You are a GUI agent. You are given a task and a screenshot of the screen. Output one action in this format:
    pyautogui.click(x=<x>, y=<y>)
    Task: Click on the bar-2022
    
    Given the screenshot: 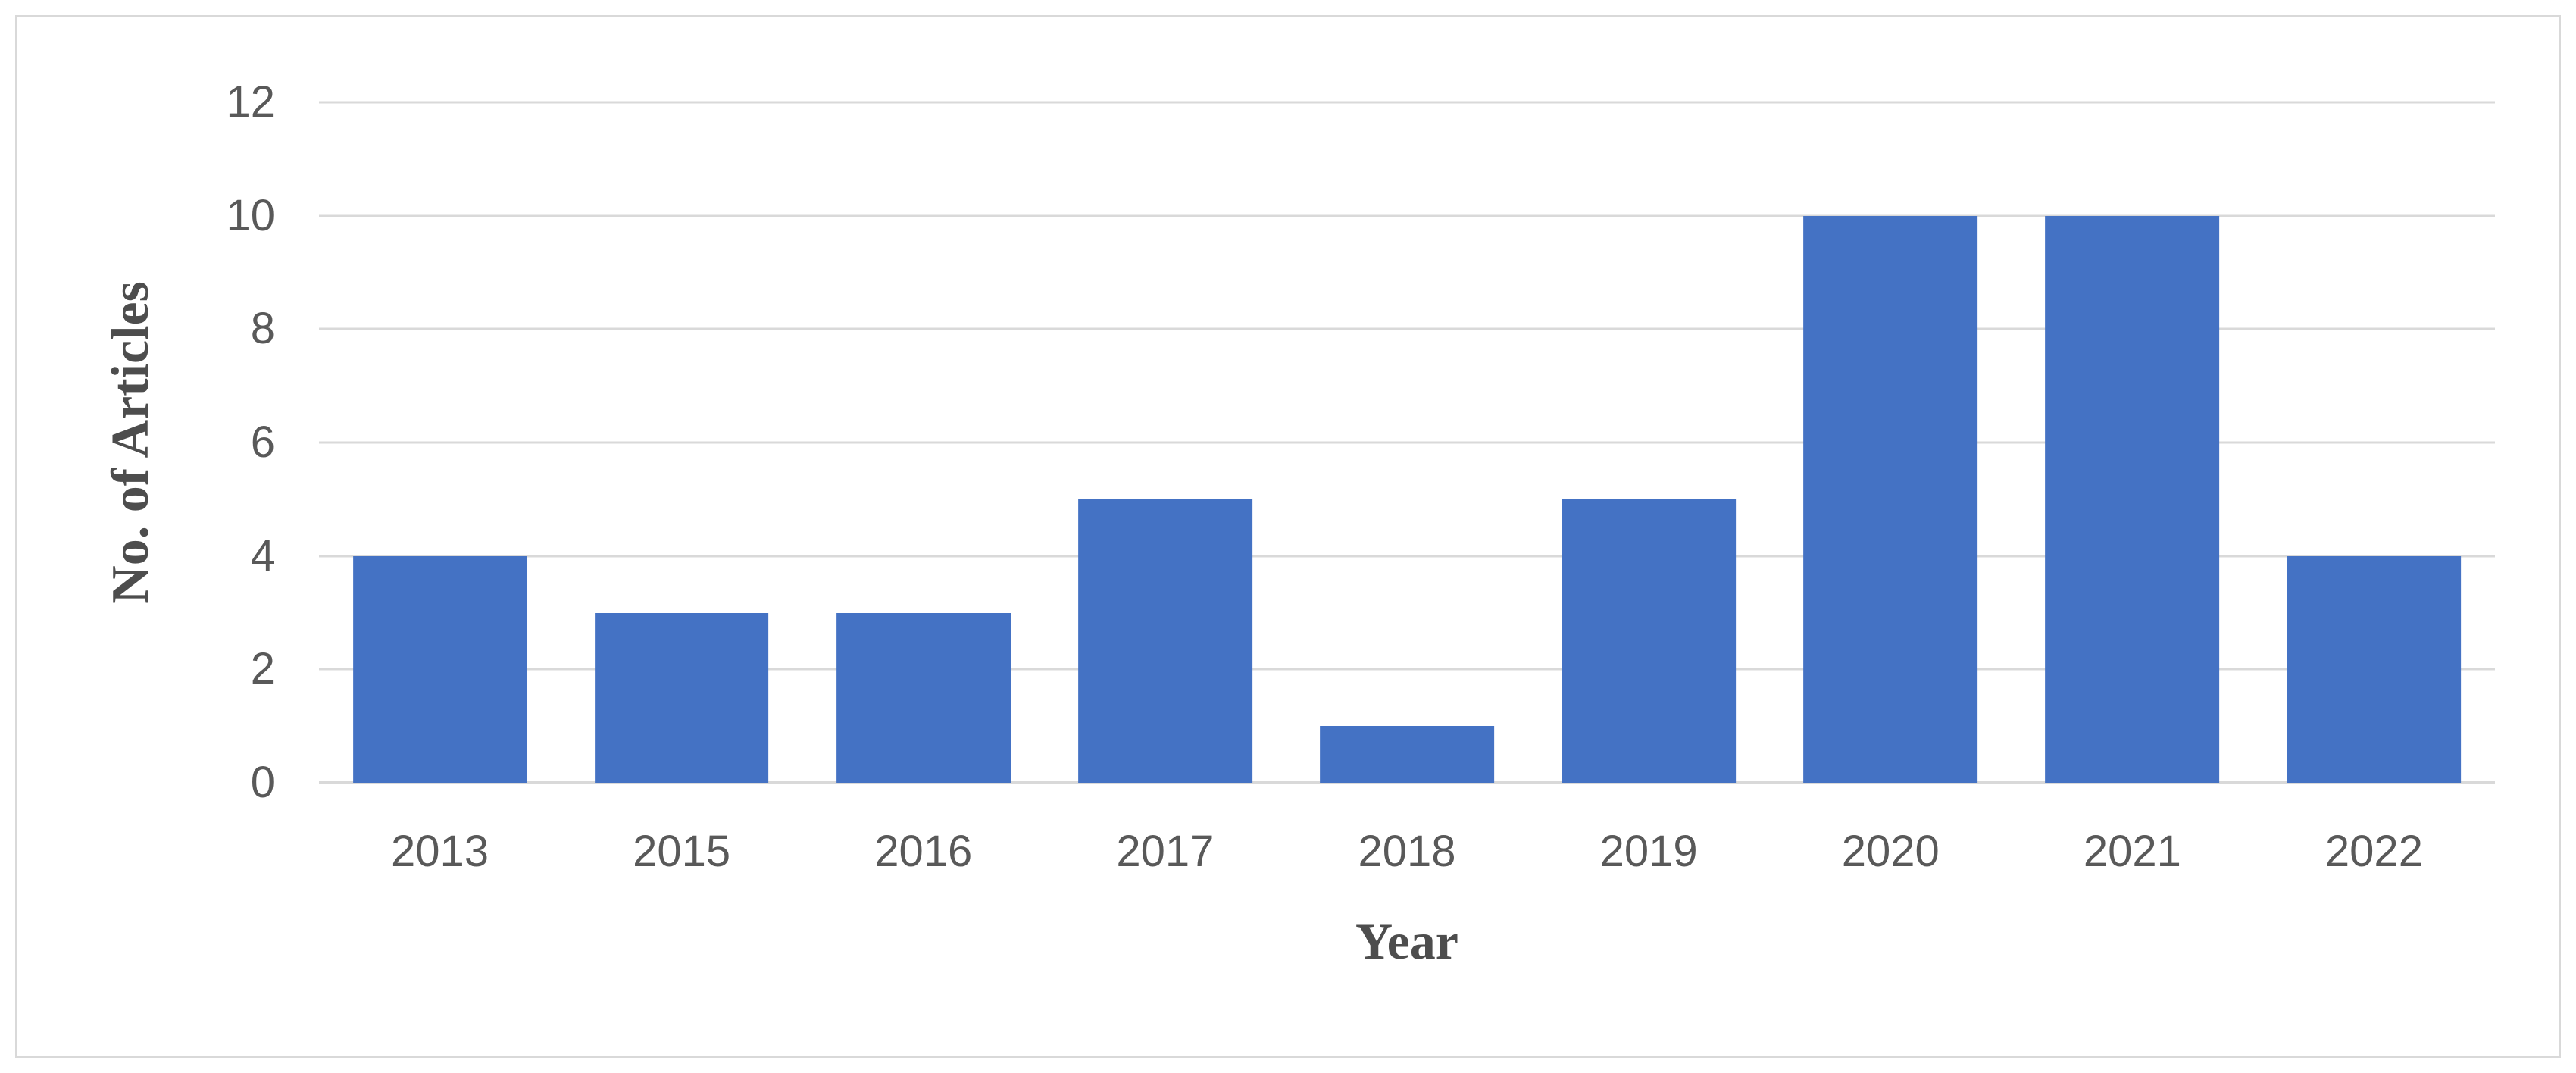 What is the action you would take?
    pyautogui.click(x=2374, y=669)
    